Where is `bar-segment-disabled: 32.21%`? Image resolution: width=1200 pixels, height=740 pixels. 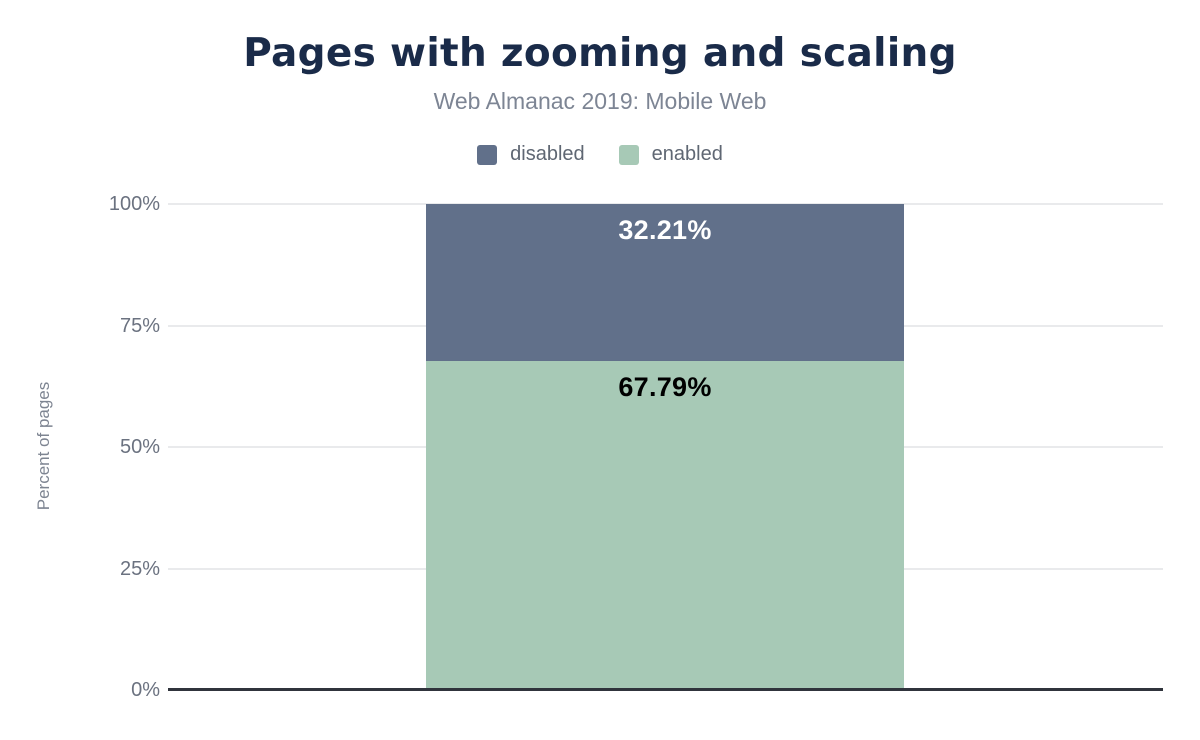
bar-segment-disabled: 32.21% is located at coordinates (665, 282).